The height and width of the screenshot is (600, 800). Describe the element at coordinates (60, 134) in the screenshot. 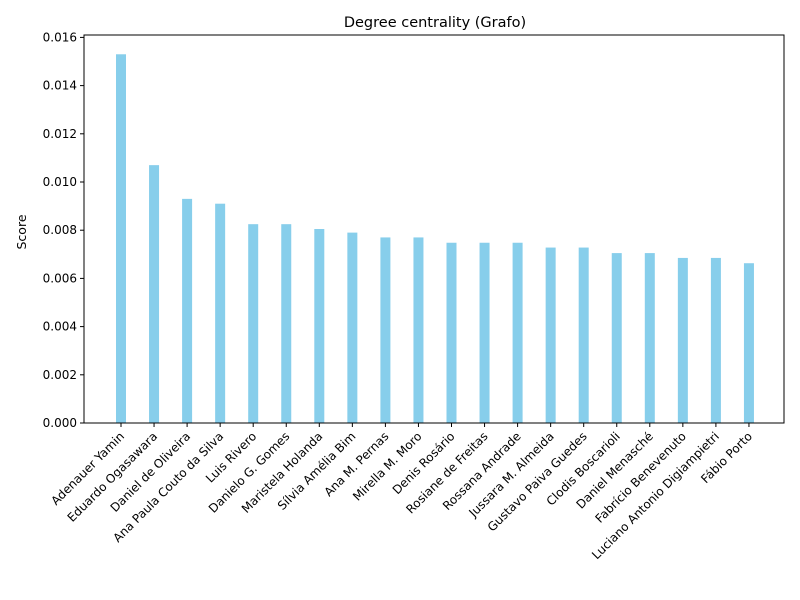

I see `y-tick-label-6: 0.012` at that location.